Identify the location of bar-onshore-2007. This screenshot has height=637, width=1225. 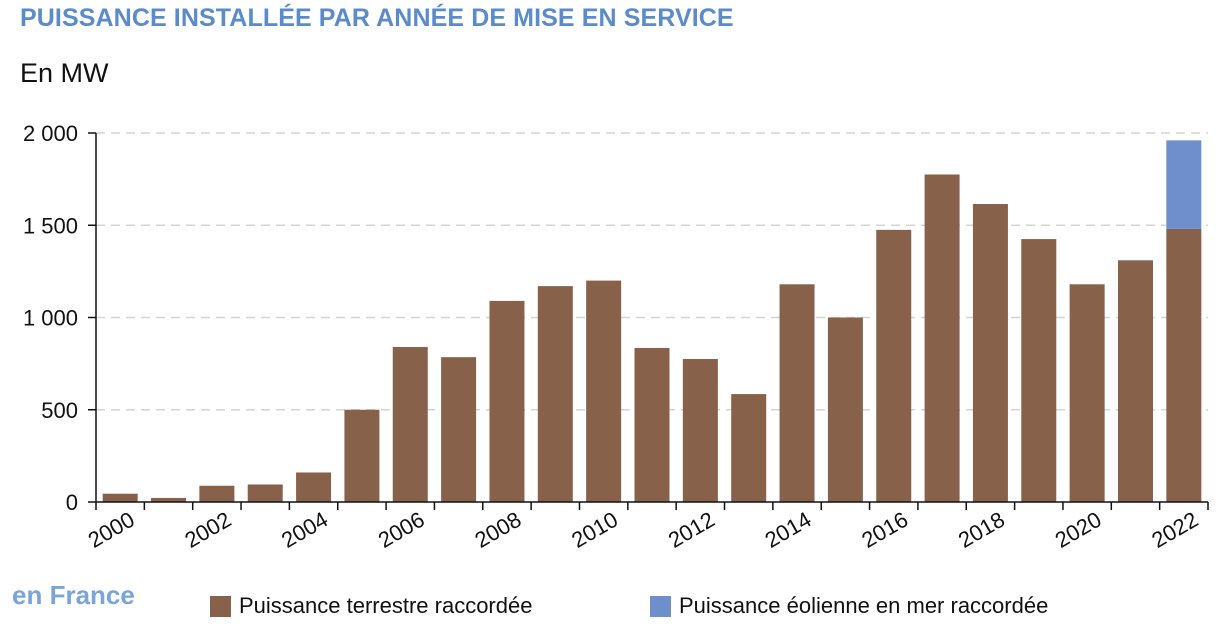
(459, 429).